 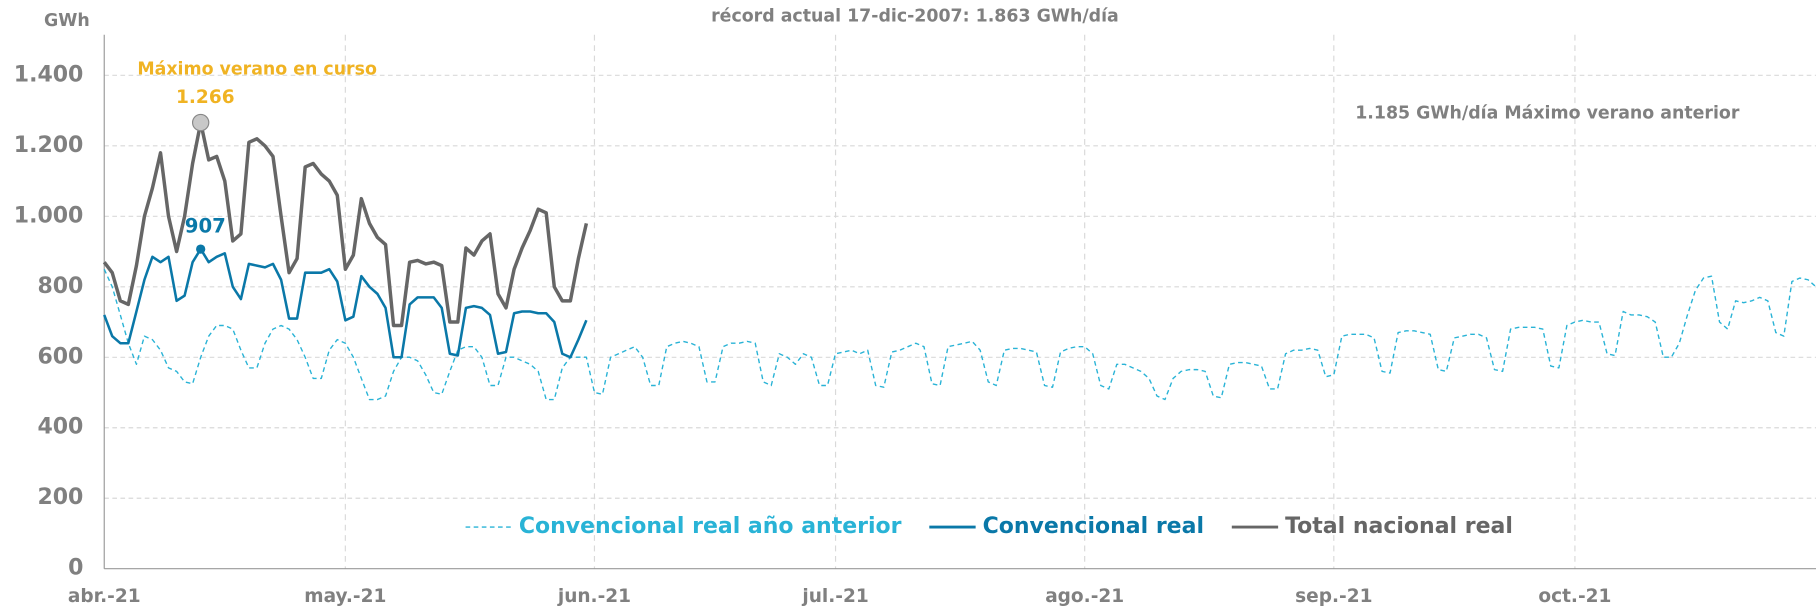 What do you see at coordinates (49, 215) in the screenshot?
I see `y-tick-label: 1.000` at bounding box center [49, 215].